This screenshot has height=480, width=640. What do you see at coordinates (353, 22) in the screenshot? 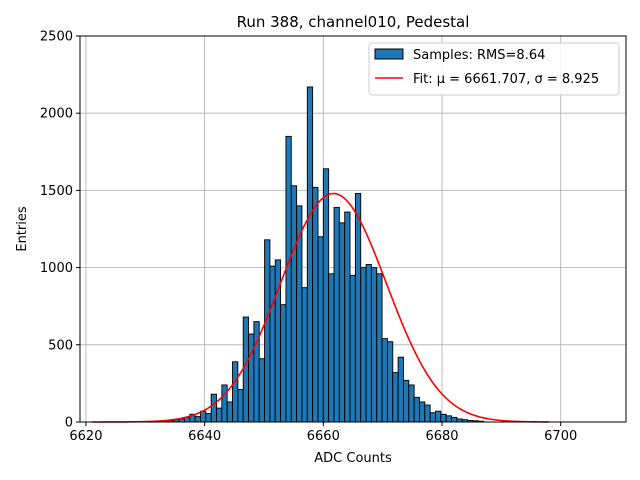
I see `chart-title: Run 388, channel010, Pedestal` at bounding box center [353, 22].